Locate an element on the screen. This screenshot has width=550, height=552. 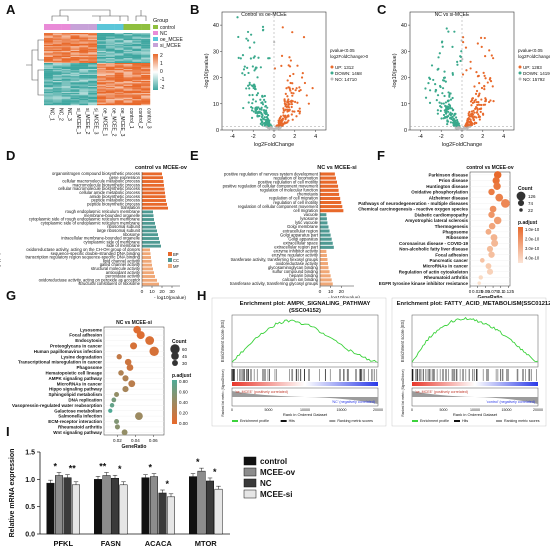
significance-mark: ** is located at coordinates (73, 469).